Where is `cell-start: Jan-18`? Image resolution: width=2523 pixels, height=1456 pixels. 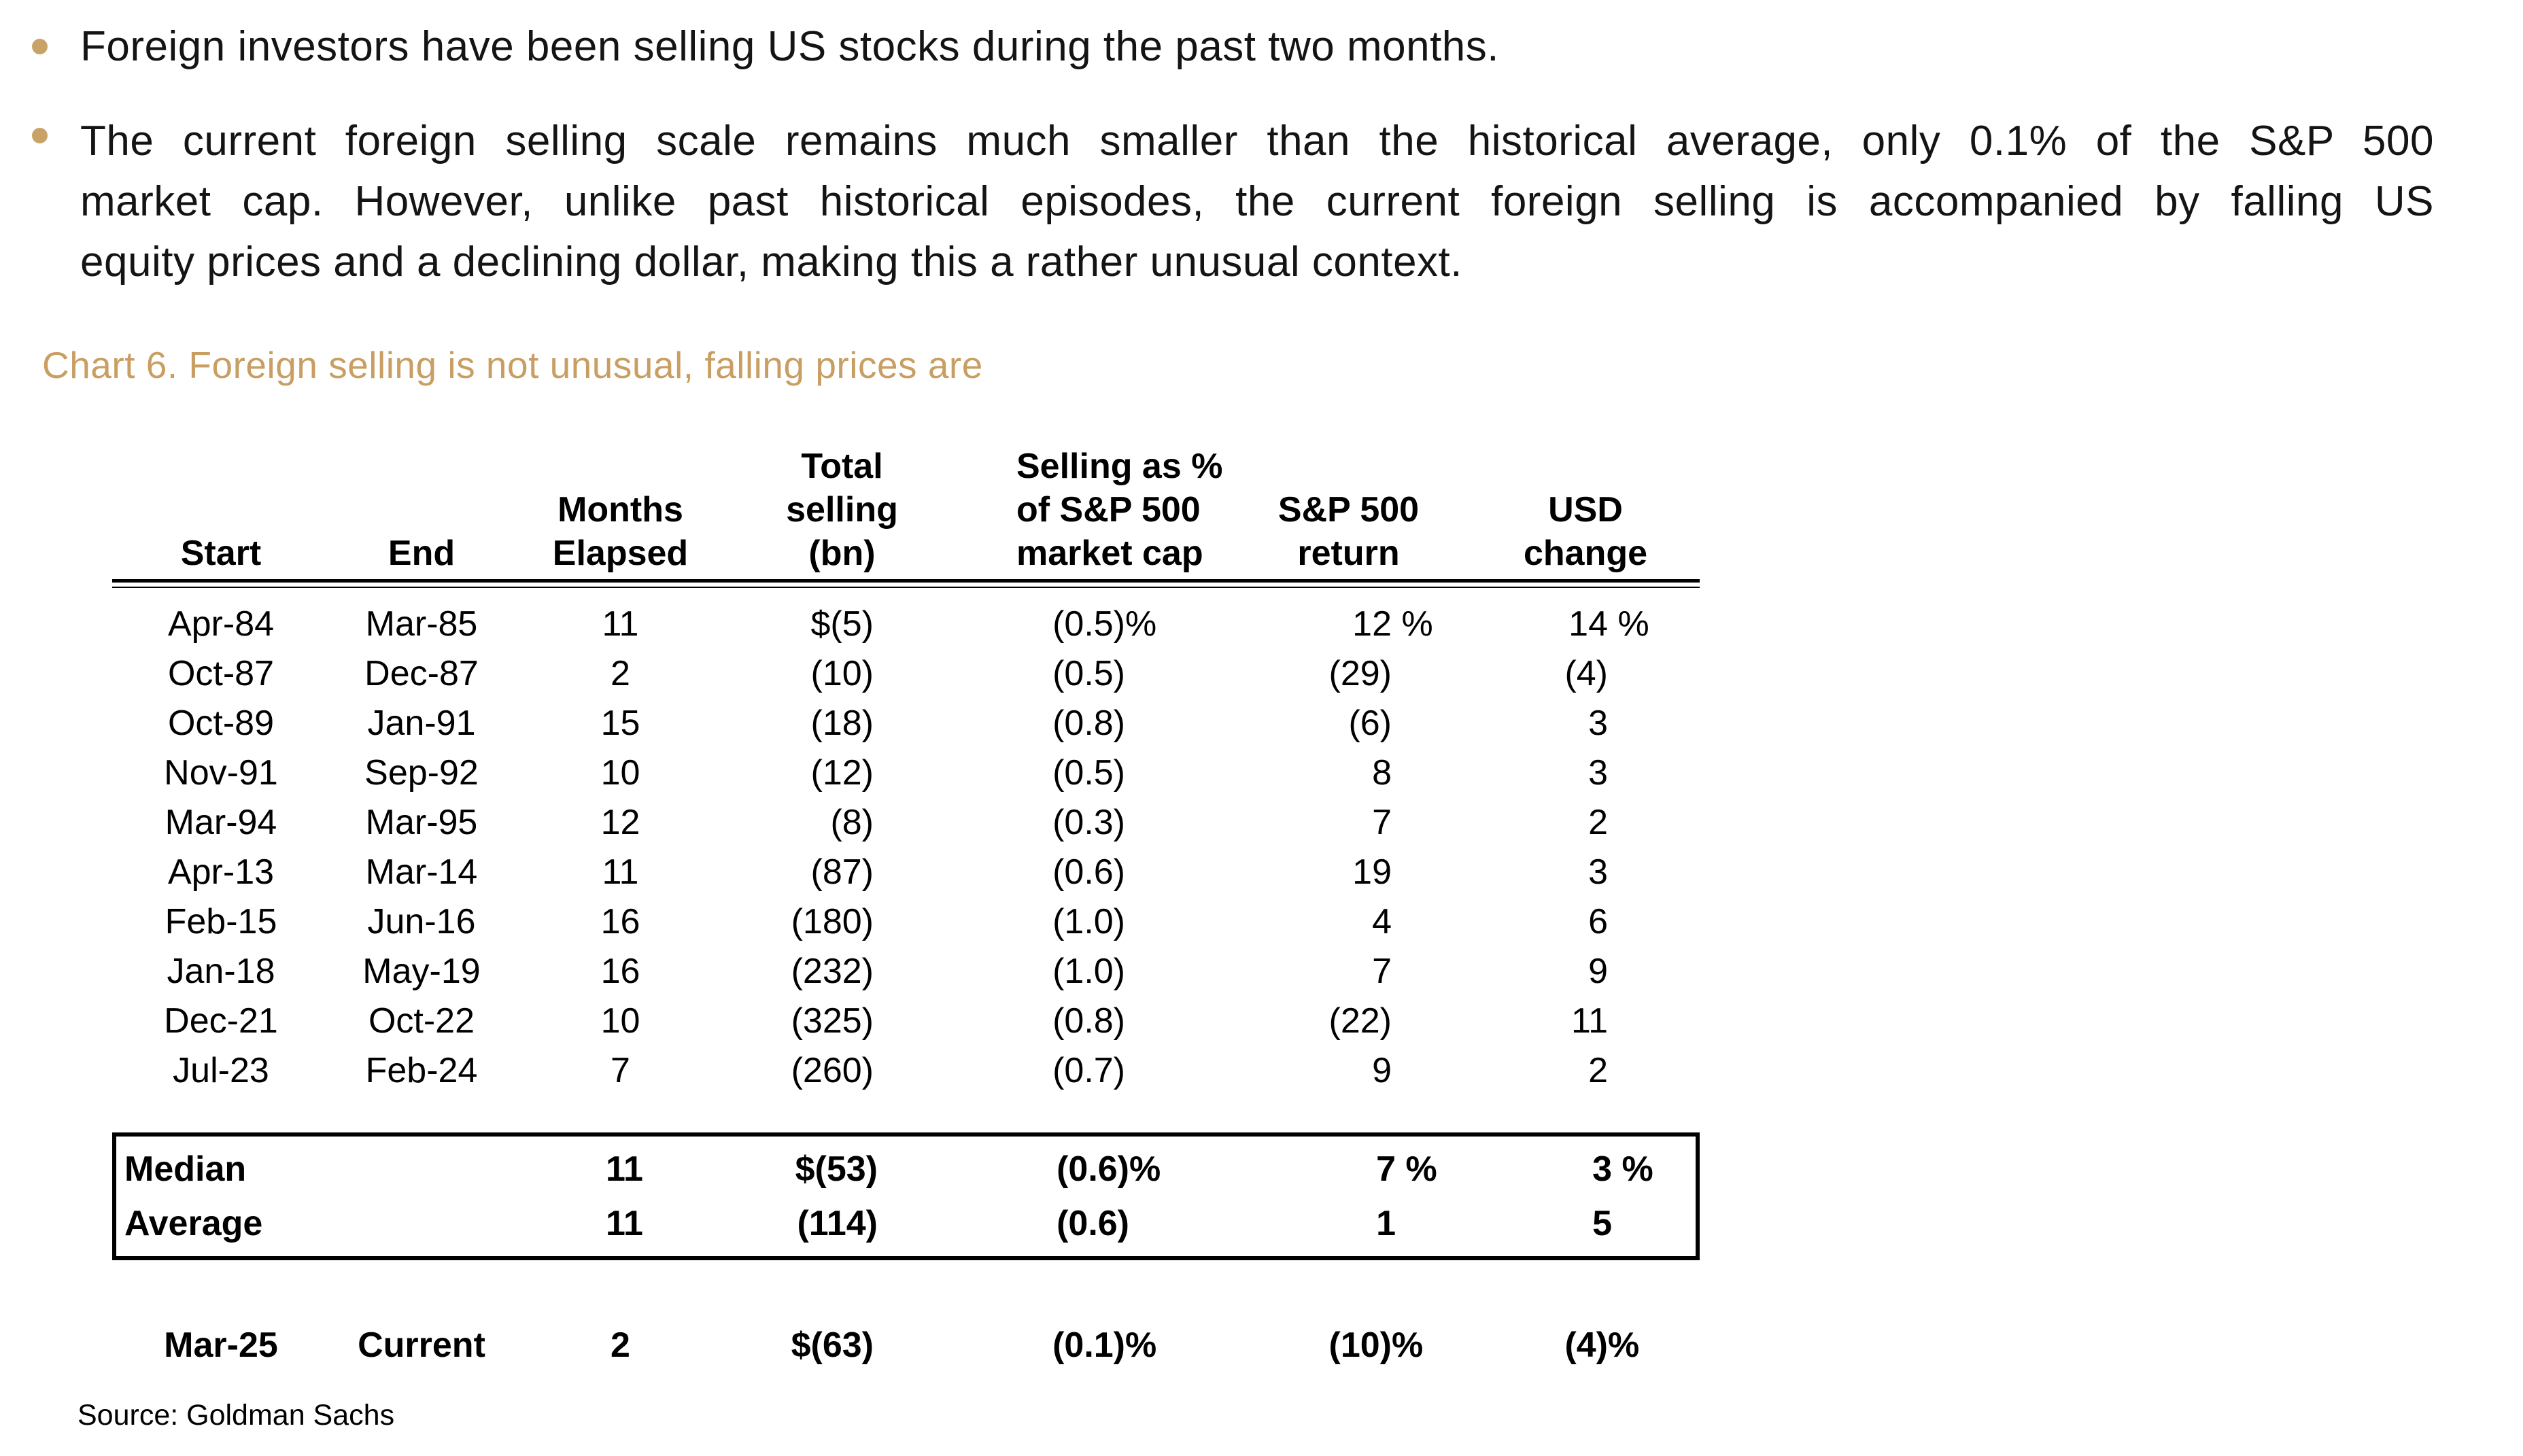 cell-start: Jan-18 is located at coordinates (221, 971).